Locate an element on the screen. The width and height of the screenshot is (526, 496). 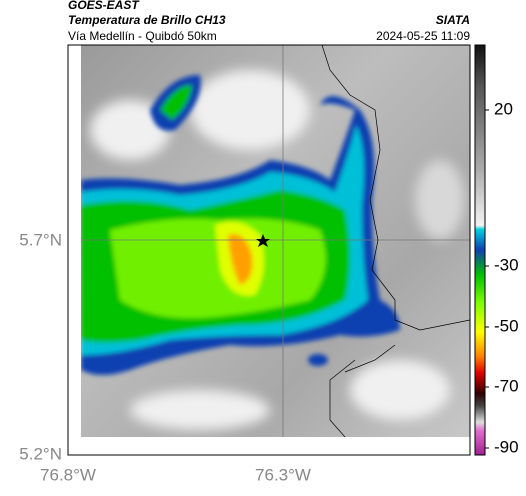
colorbar-tick-label: -70 is located at coordinates (506, 385).